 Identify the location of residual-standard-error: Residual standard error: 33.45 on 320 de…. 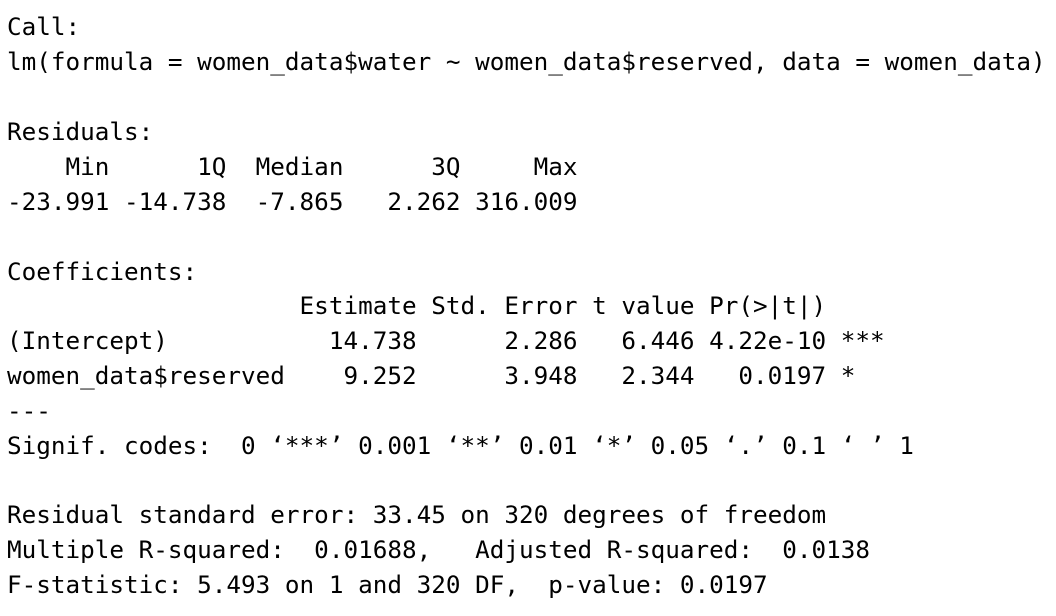
(417, 514).